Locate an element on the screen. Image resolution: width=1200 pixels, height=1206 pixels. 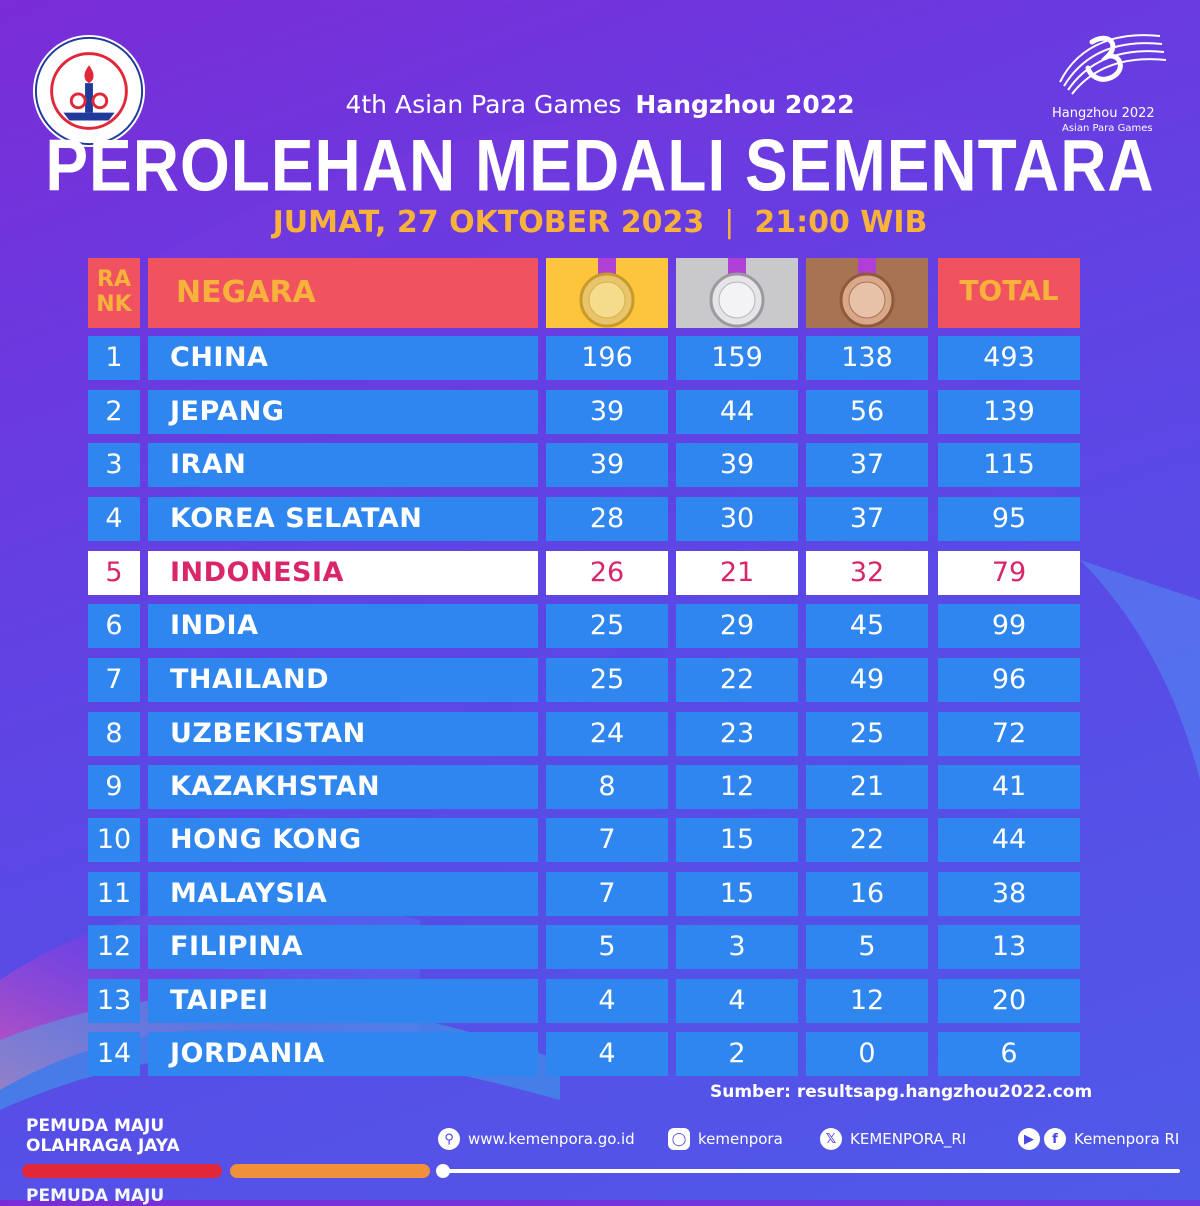
column-header-bronze is located at coordinates (867, 293).